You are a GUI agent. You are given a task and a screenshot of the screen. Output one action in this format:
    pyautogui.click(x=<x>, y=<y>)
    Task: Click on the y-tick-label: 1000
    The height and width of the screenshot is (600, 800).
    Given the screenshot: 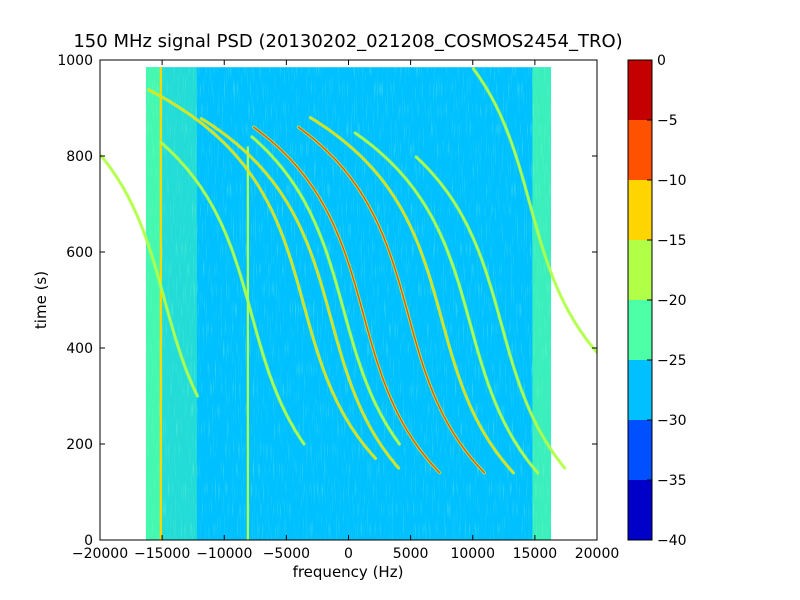 What is the action you would take?
    pyautogui.click(x=75, y=61)
    